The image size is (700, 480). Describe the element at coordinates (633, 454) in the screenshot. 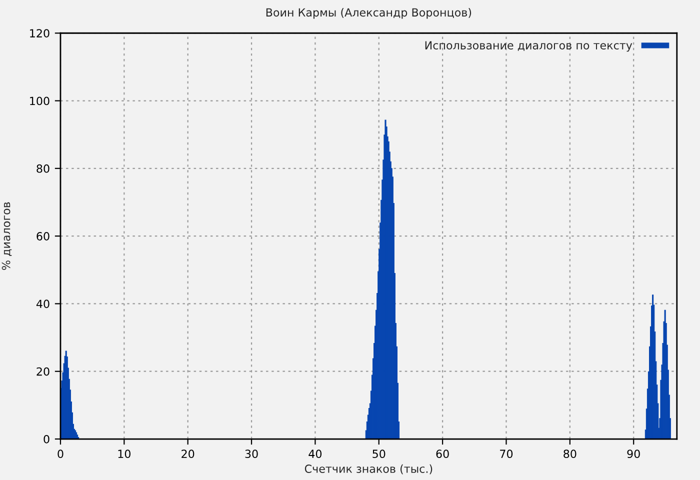

I see `x-tick-label: 90` at that location.